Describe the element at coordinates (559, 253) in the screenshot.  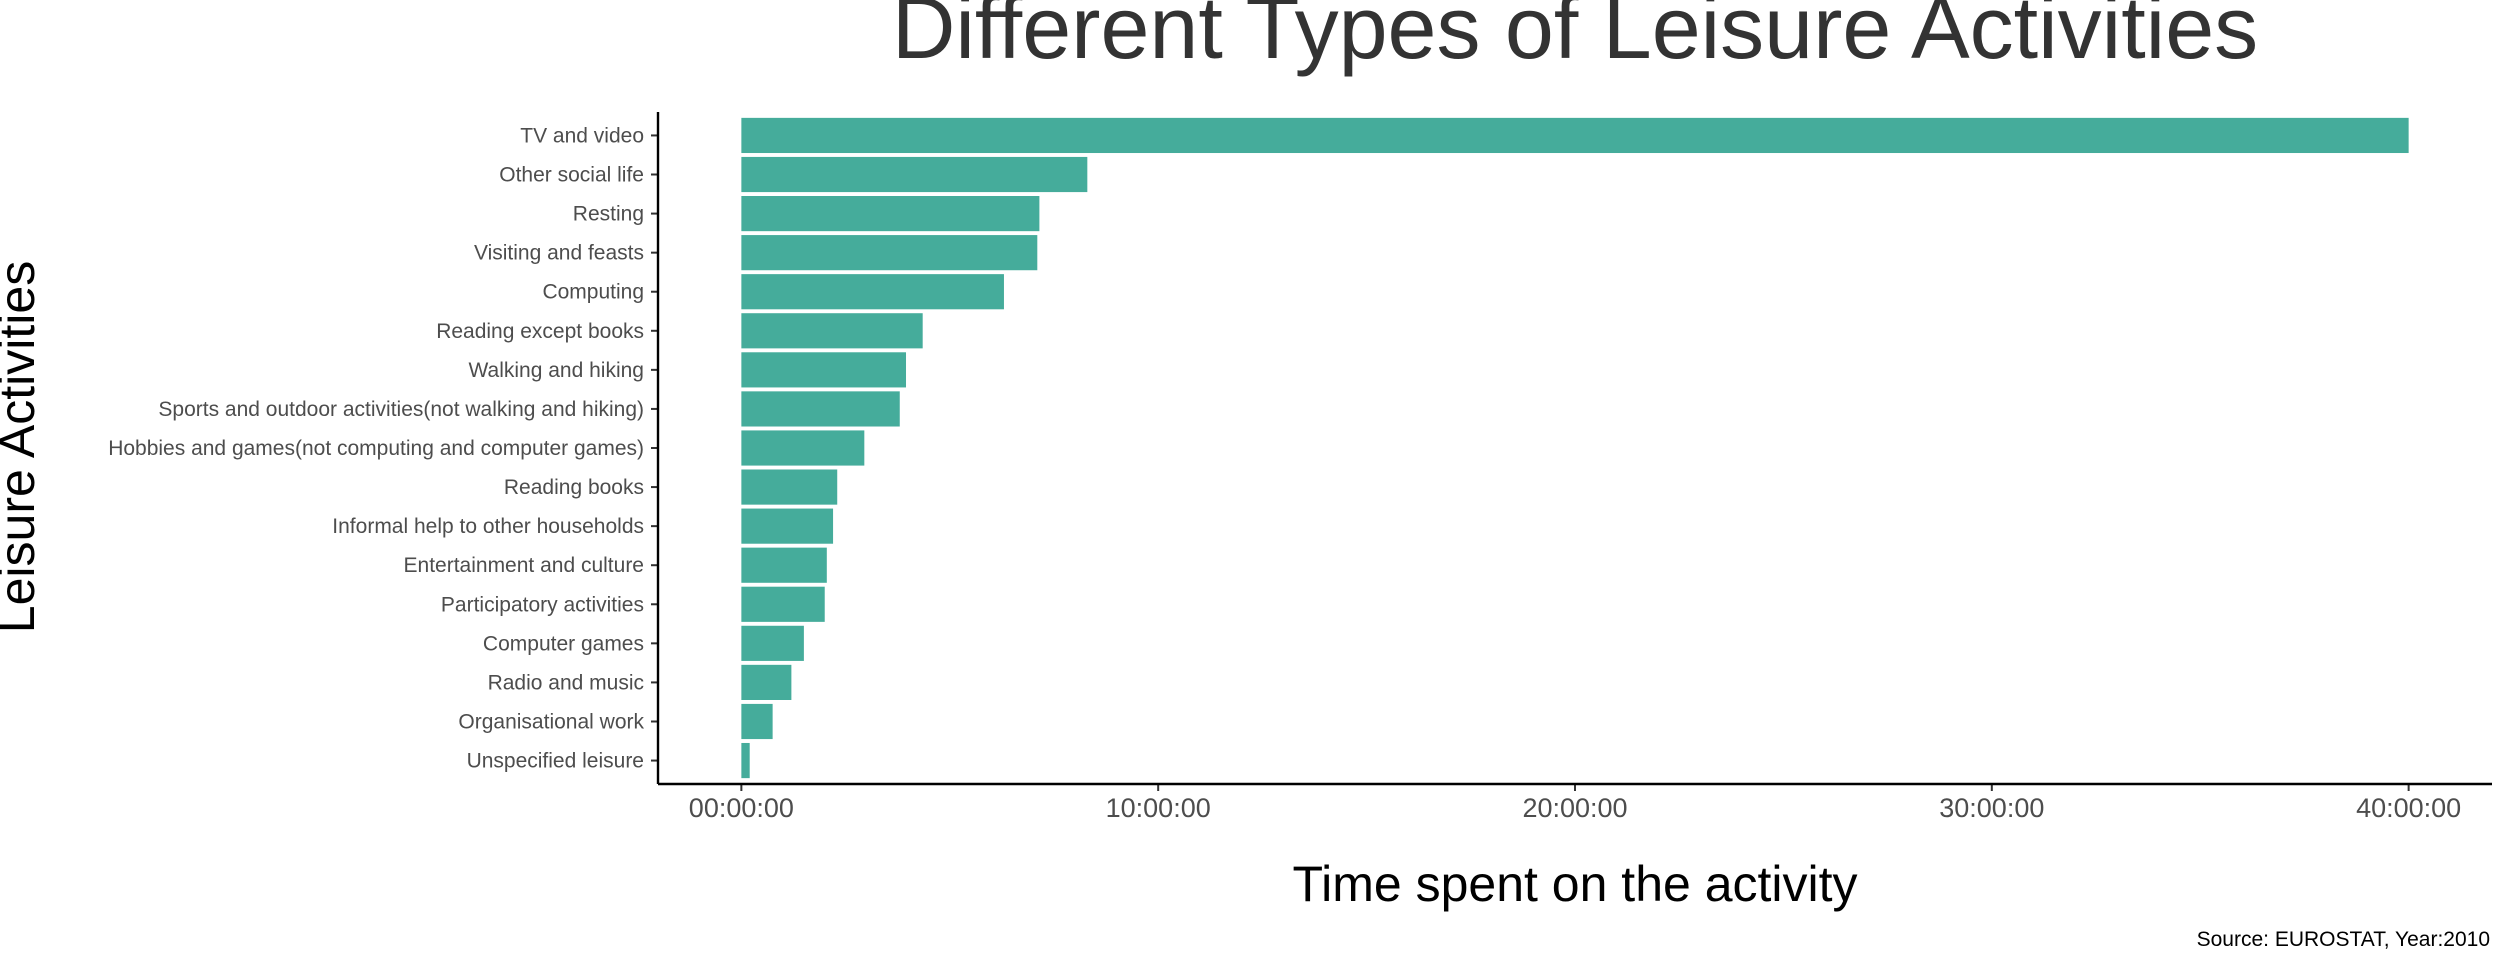
I see `y-tick-label: Visiting and feasts` at that location.